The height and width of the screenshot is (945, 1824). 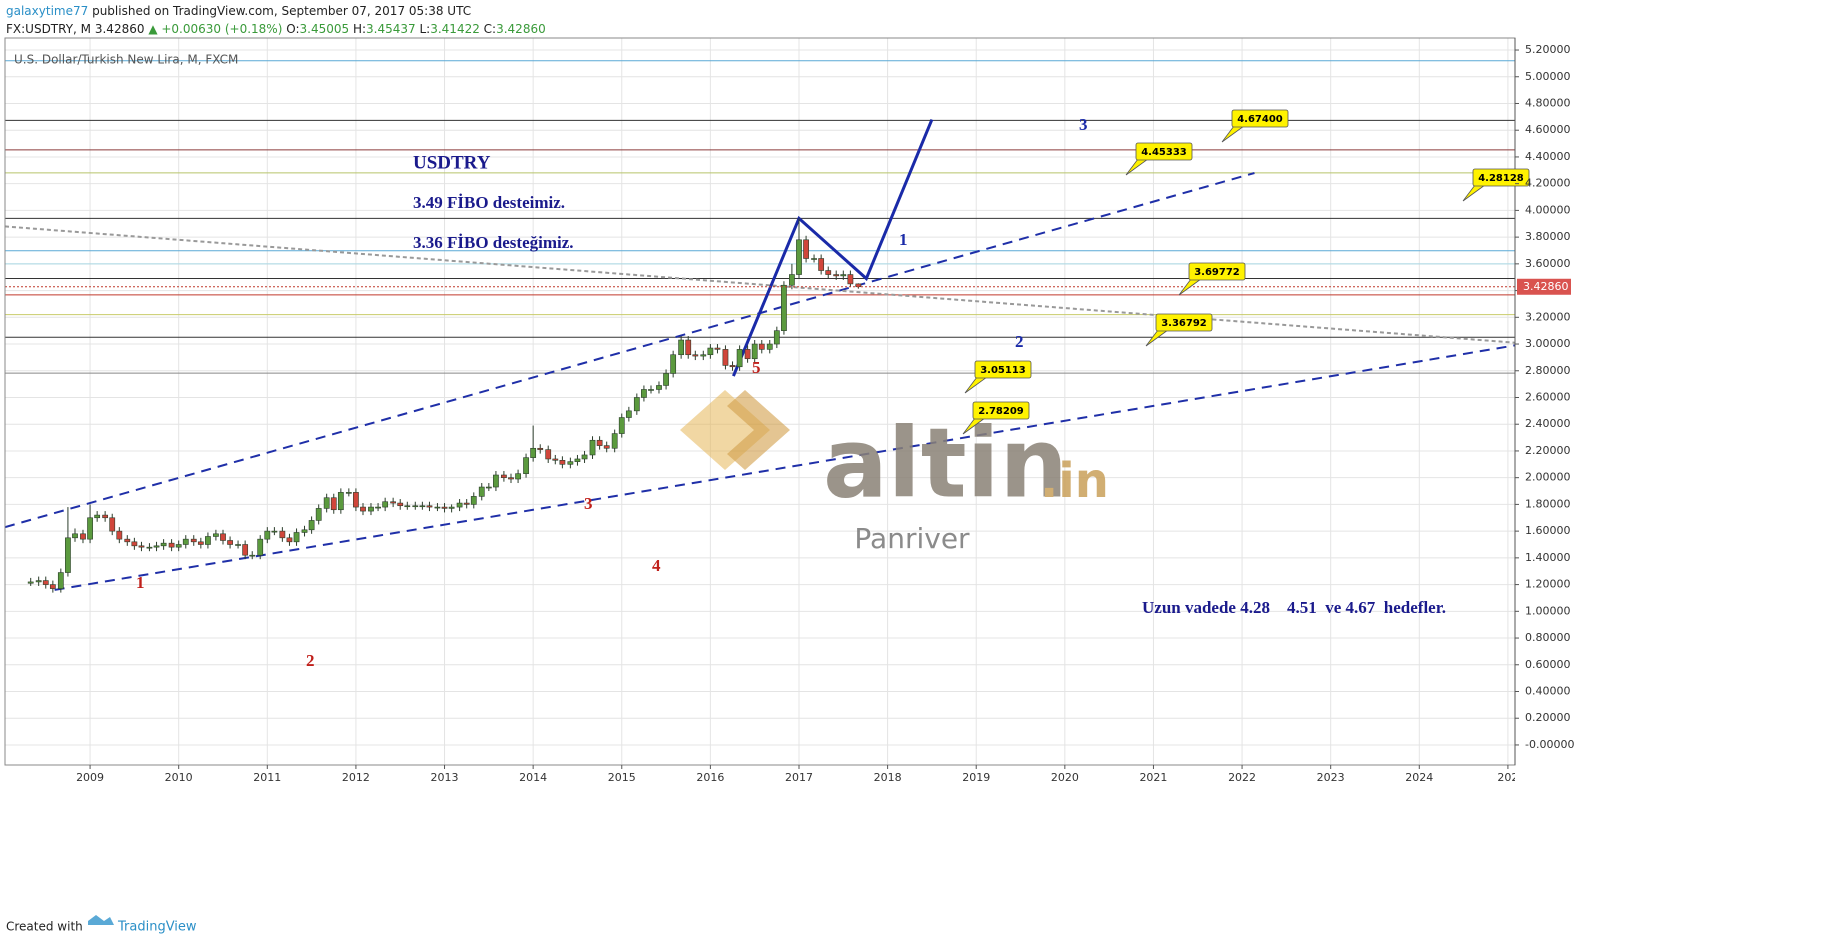 What do you see at coordinates (292, 29) in the screenshot?
I see `o-label: O:` at bounding box center [292, 29].